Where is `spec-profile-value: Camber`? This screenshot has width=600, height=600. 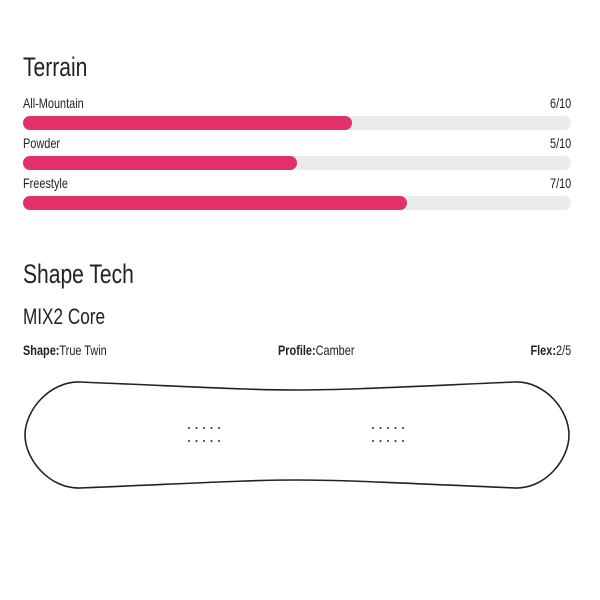 spec-profile-value: Camber is located at coordinates (335, 350).